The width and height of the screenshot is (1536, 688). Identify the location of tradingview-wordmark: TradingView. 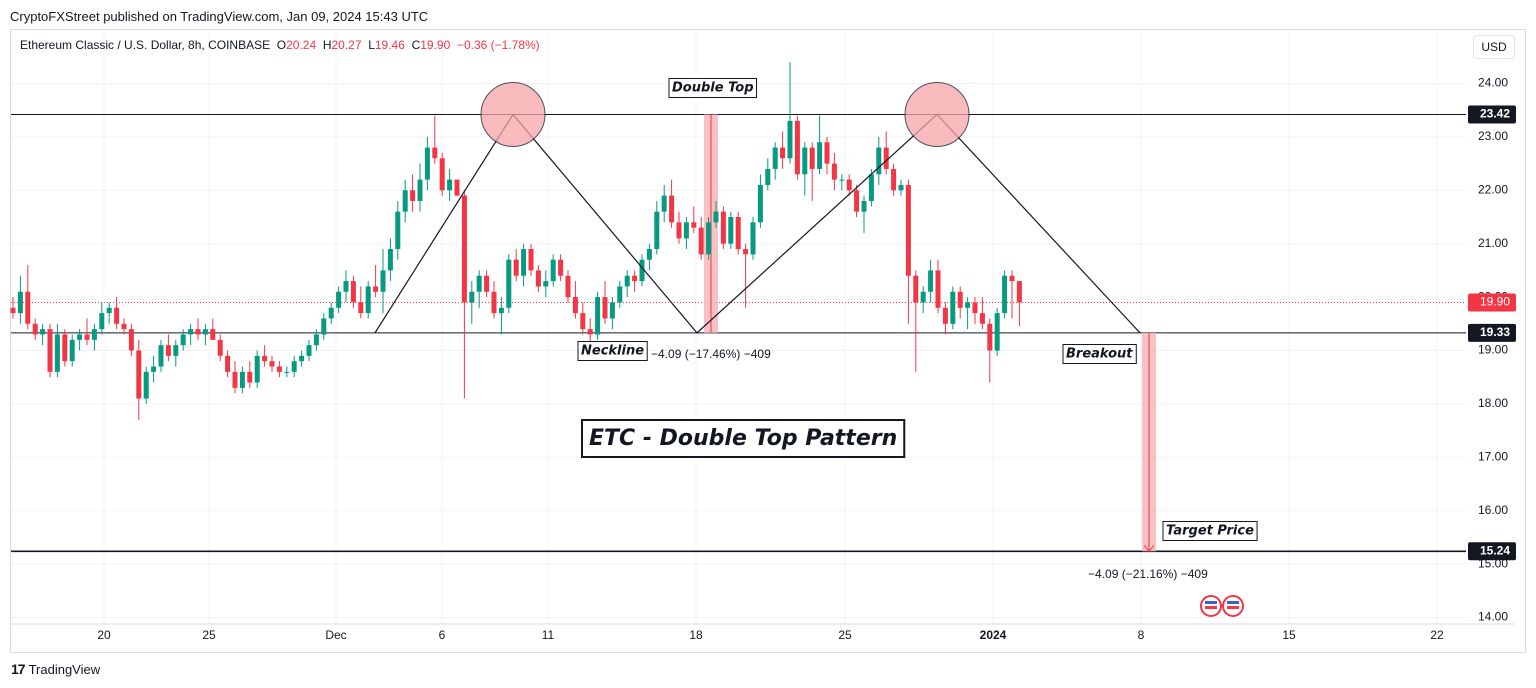
(64, 669).